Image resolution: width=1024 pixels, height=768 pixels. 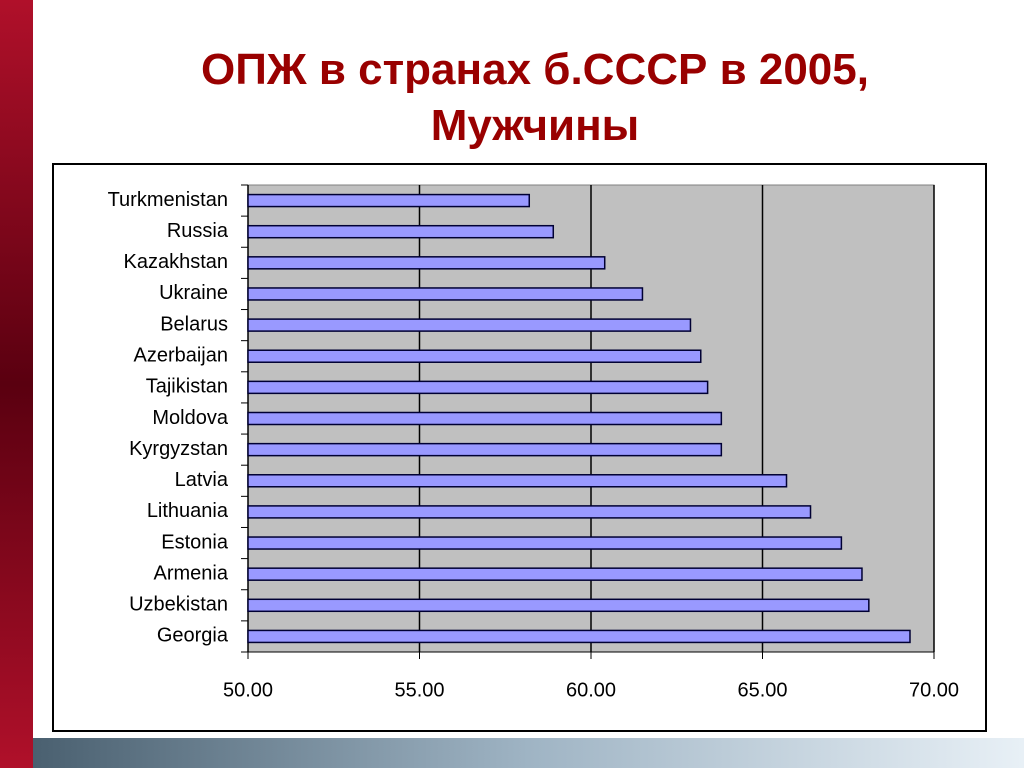 I want to click on y-tick-label: Tajikistan, so click(x=187, y=387).